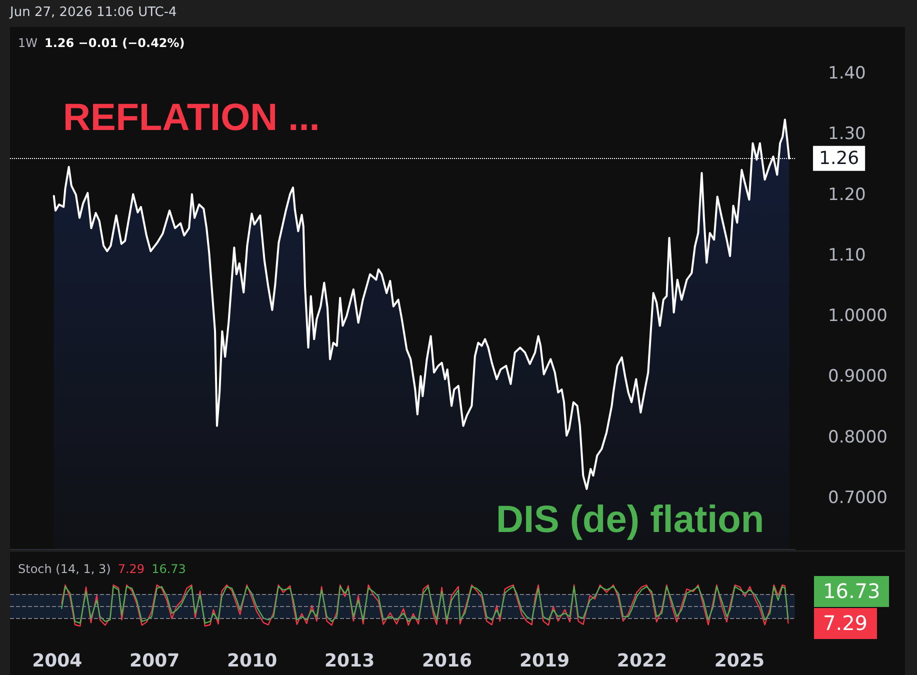  I want to click on annotation: DIS (de) flation, so click(630, 520).